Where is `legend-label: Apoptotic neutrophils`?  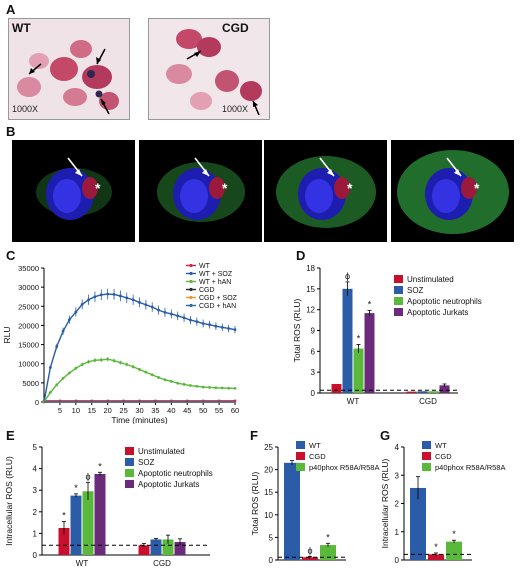
legend-label: Apoptotic neutrophils is located at coordinates (444, 301).